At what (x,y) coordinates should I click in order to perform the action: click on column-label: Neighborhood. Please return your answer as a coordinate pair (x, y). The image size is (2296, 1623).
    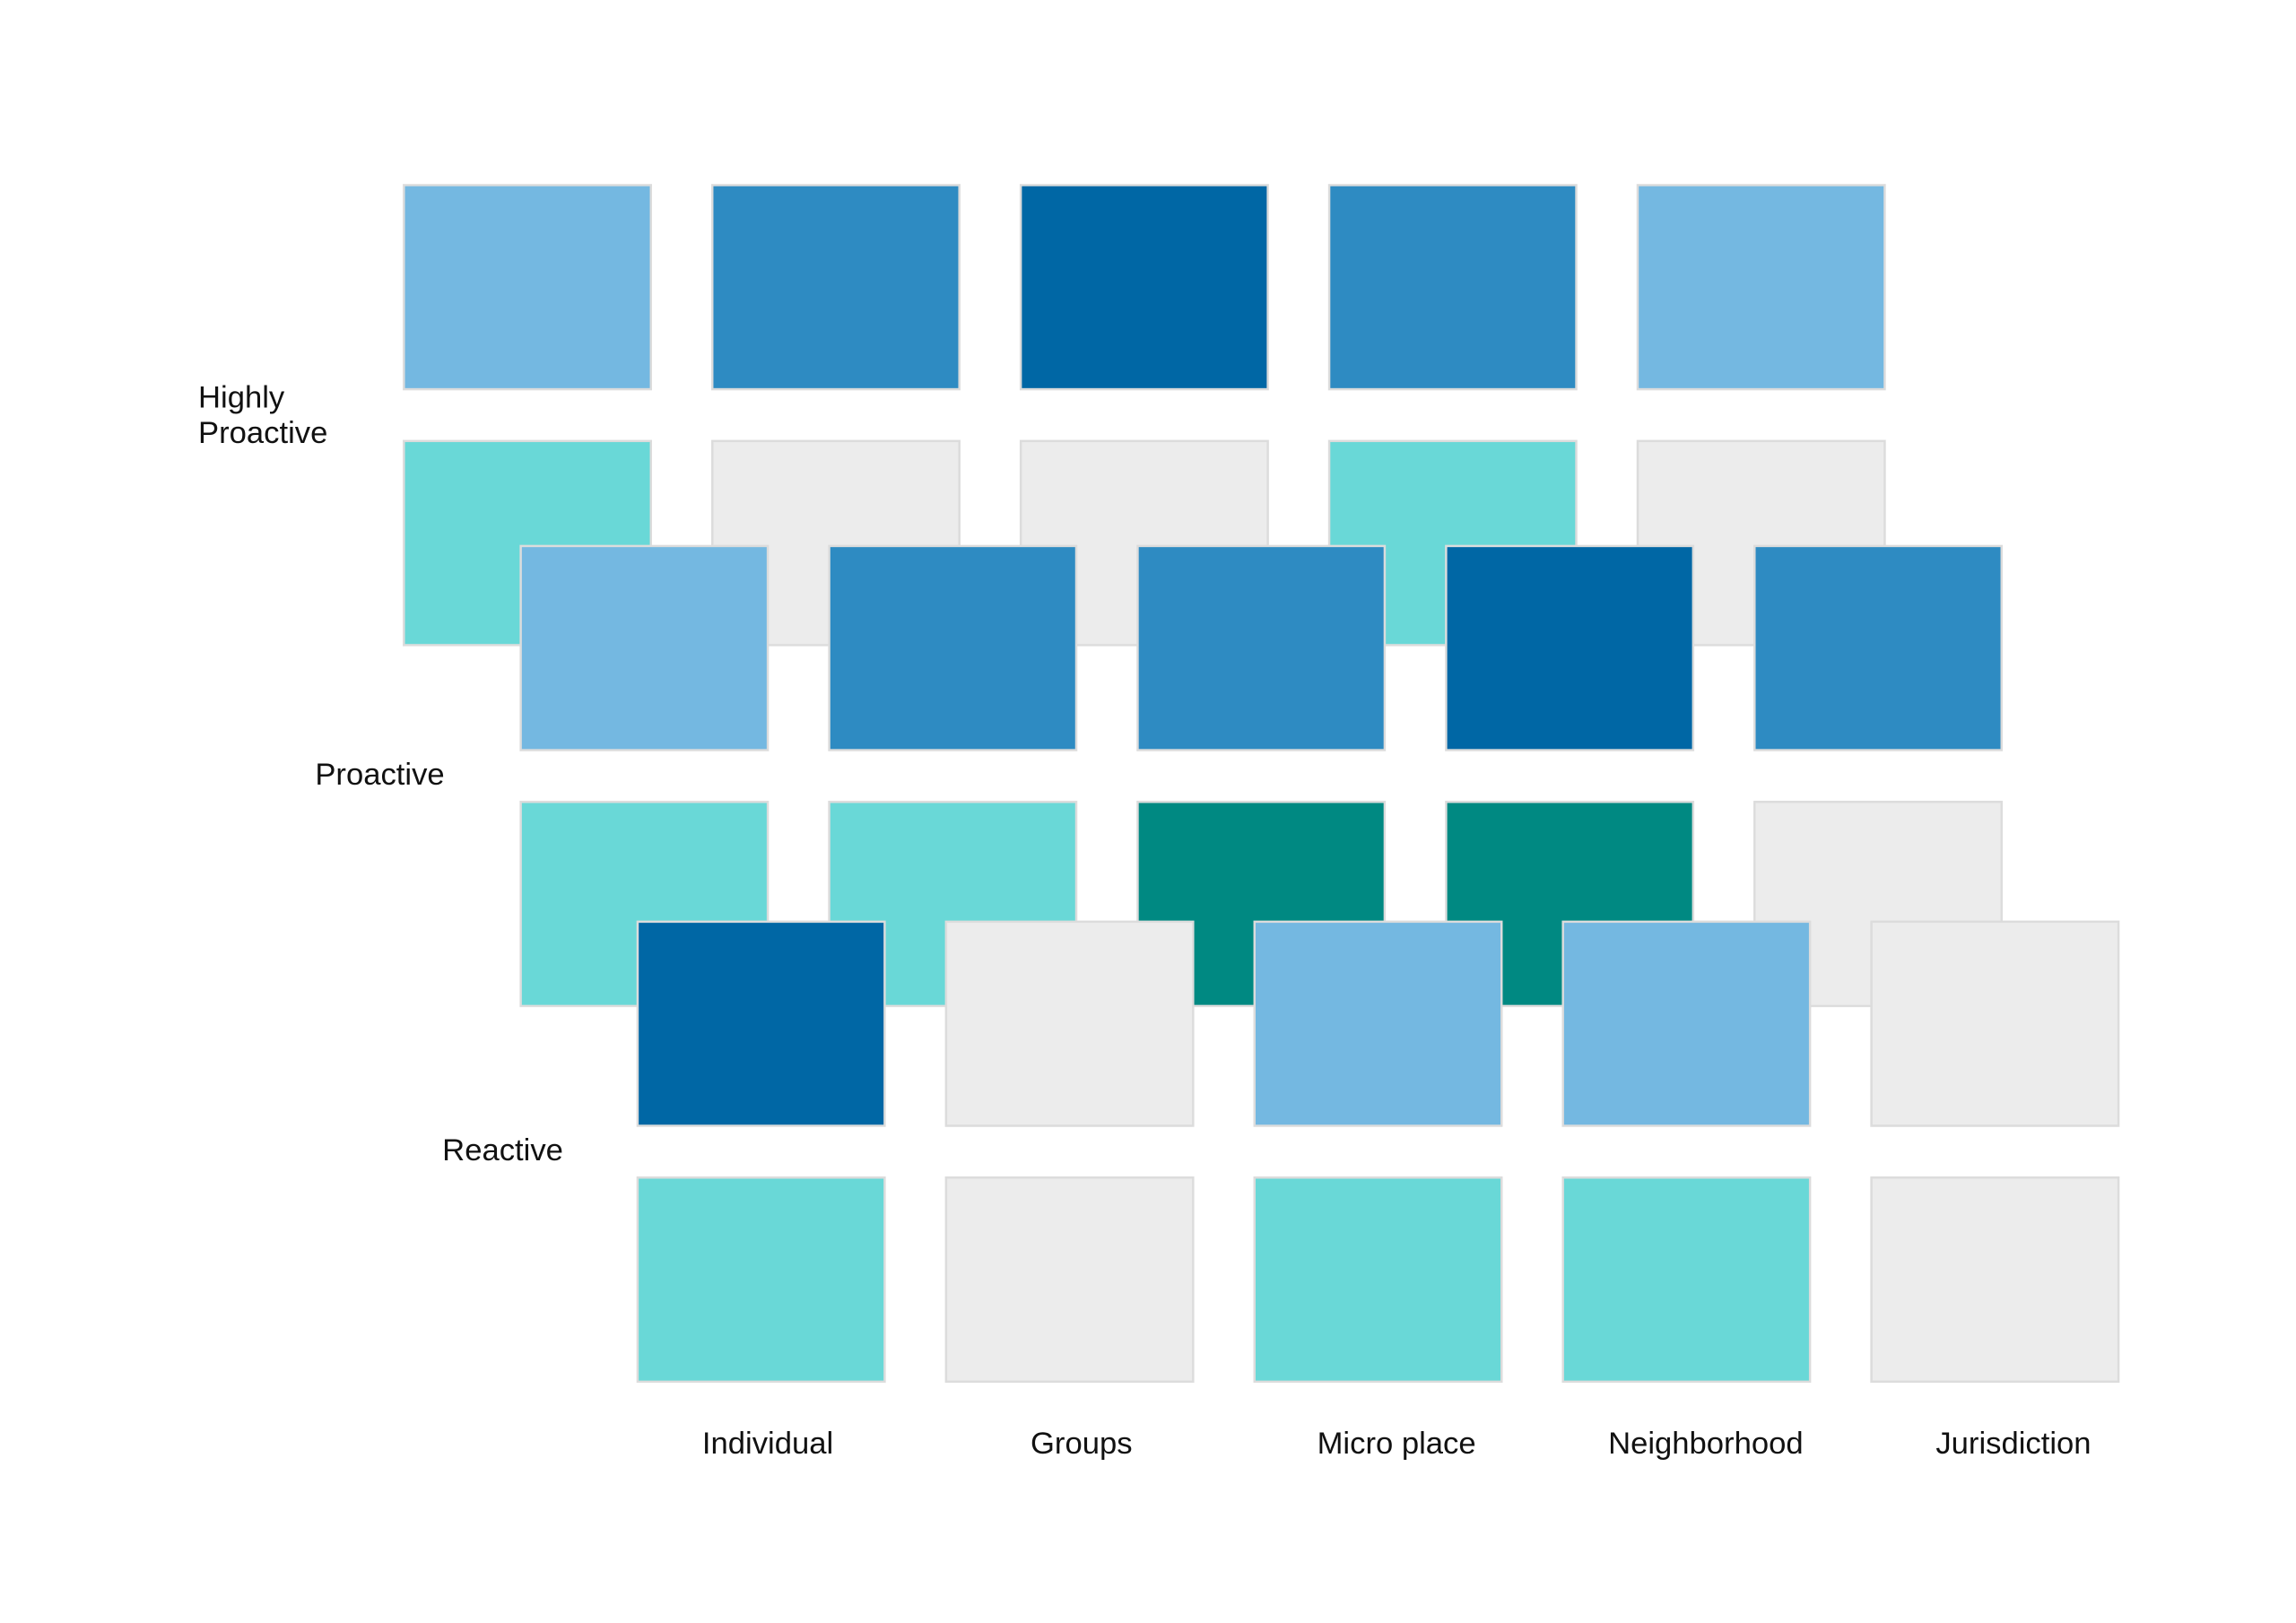
    Looking at the image, I should click on (1706, 1444).